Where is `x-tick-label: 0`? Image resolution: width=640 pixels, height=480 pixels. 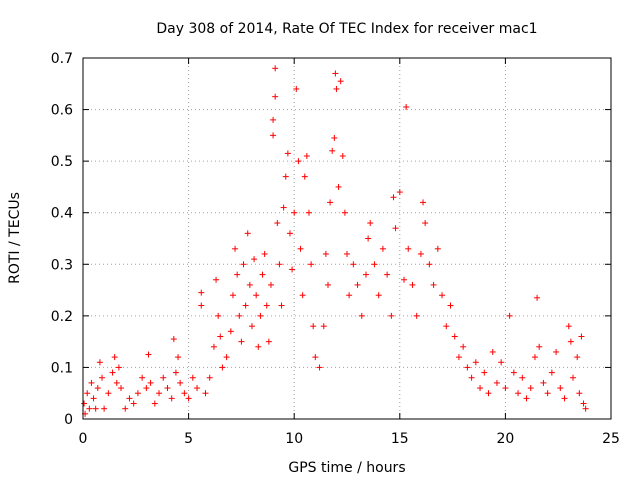
x-tick-label: 0 is located at coordinates (83, 439).